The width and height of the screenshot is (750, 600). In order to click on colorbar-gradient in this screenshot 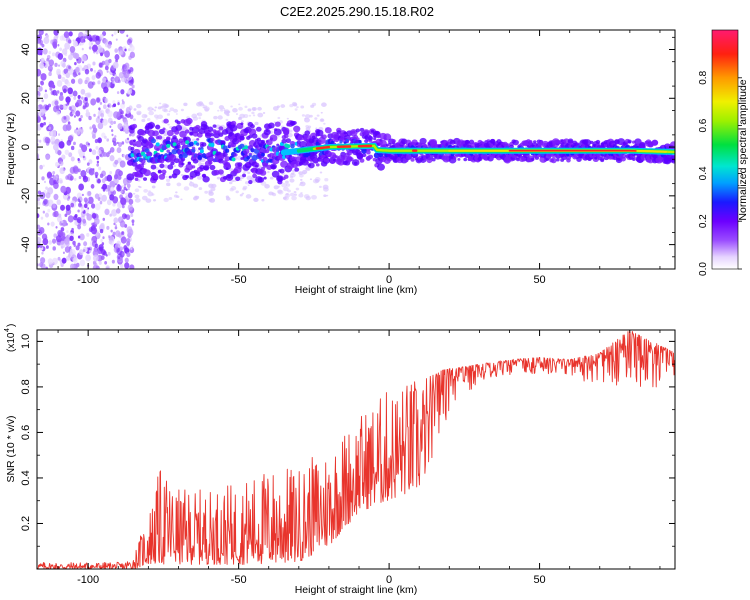, I will do `click(725, 149)`.